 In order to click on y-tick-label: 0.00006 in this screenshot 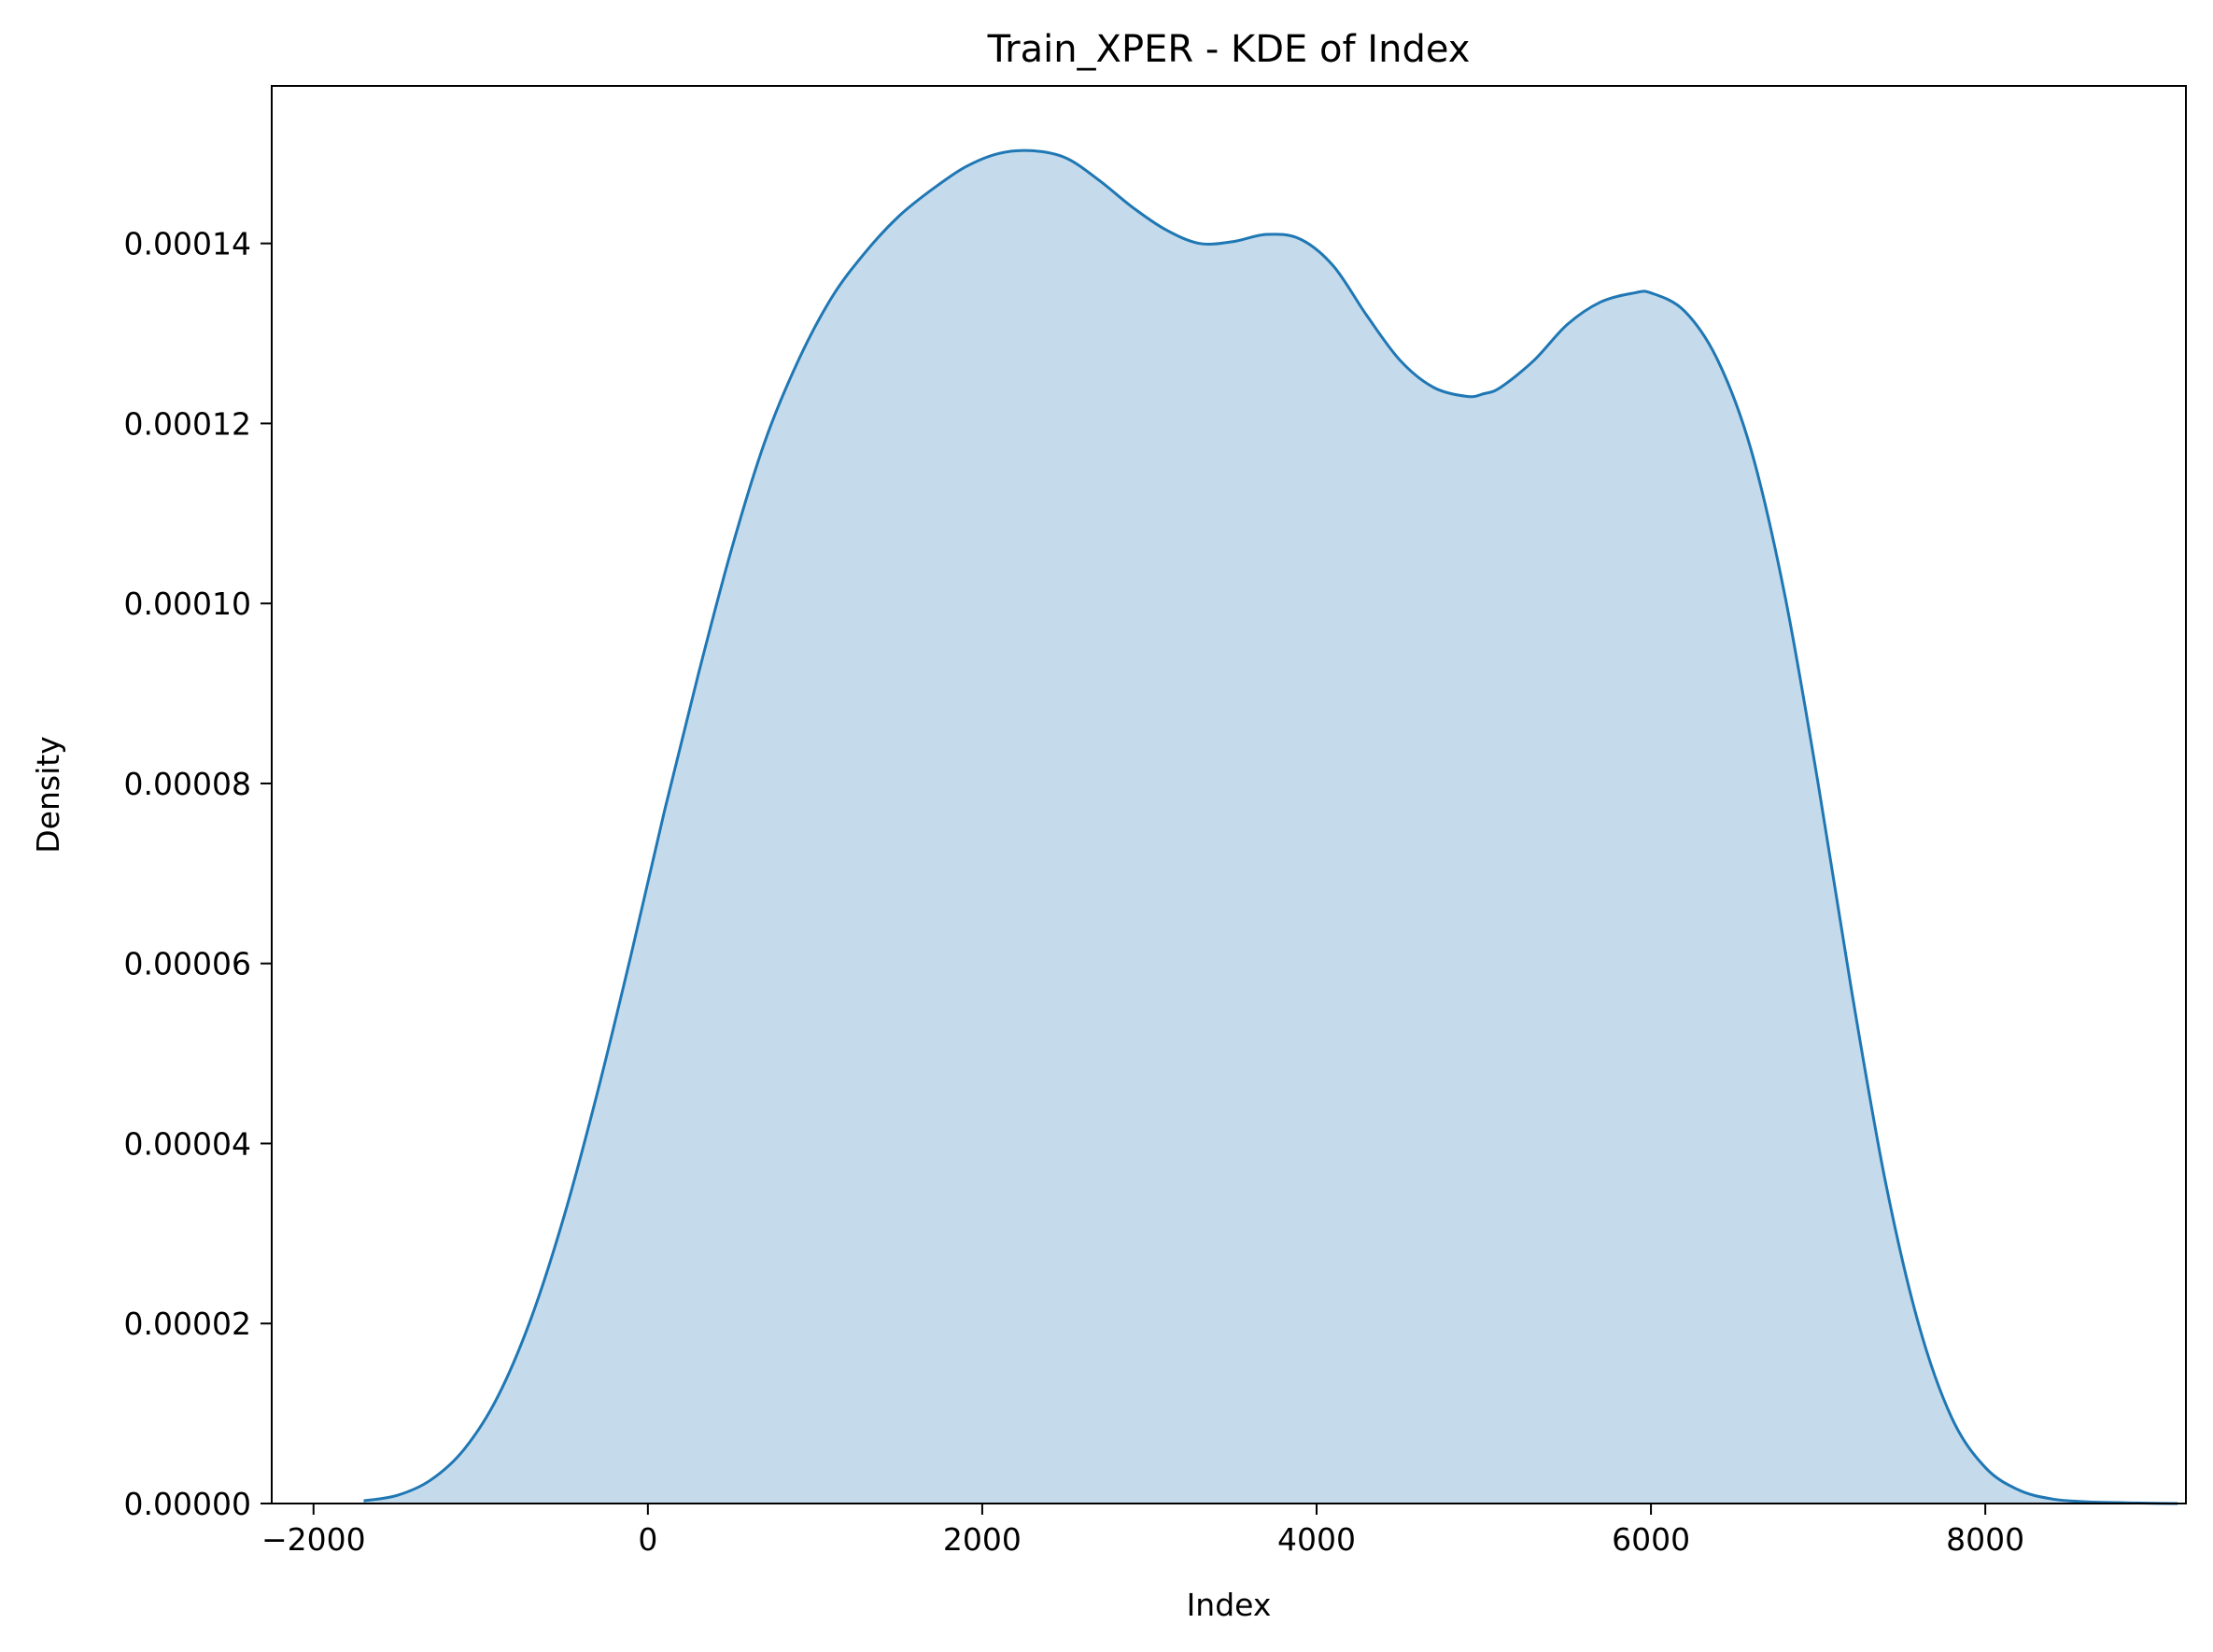, I will do `click(188, 964)`.